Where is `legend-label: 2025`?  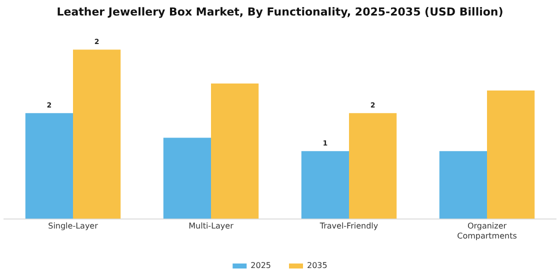
legend-label: 2025 is located at coordinates (260, 265).